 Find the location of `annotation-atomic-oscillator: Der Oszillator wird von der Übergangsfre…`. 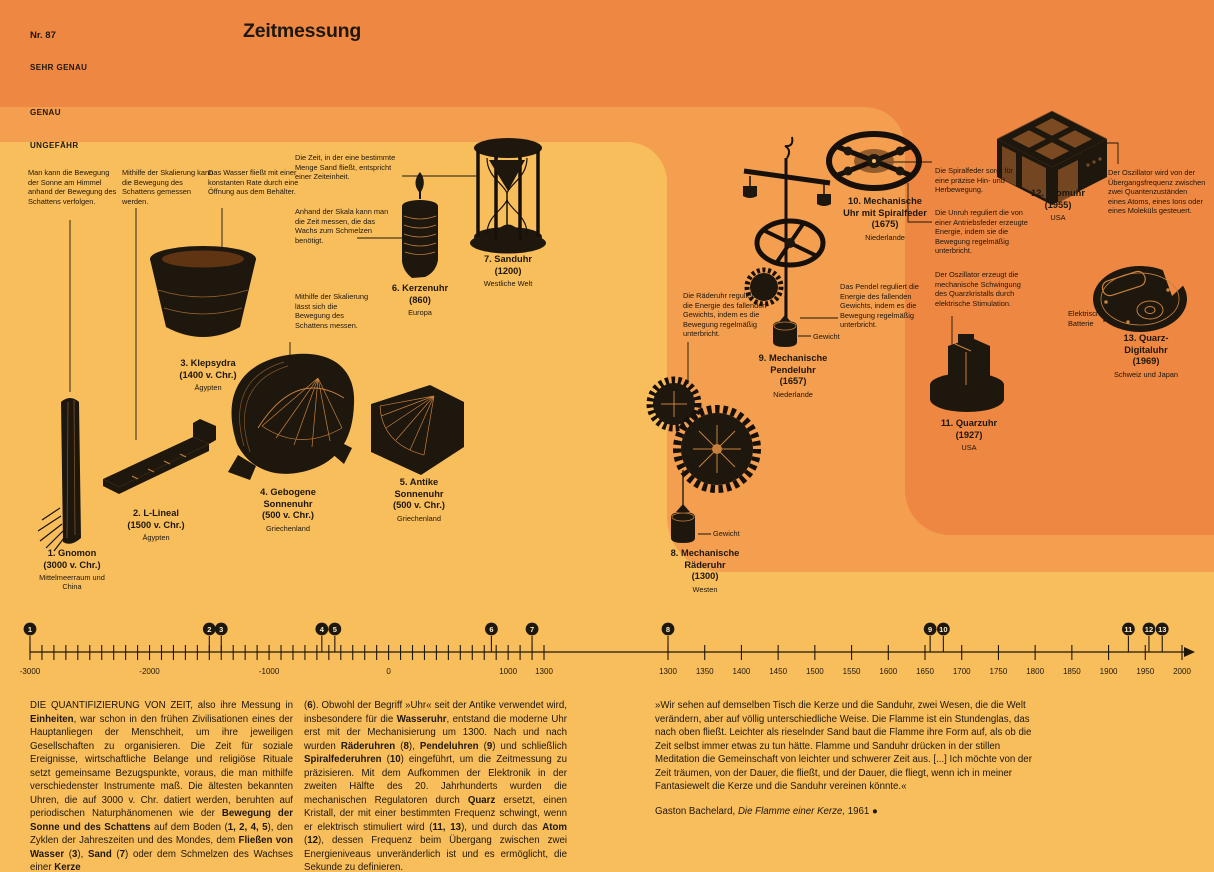

annotation-atomic-oscillator: Der Oszillator wird von der Übergangsfre… is located at coordinates (1157, 192).